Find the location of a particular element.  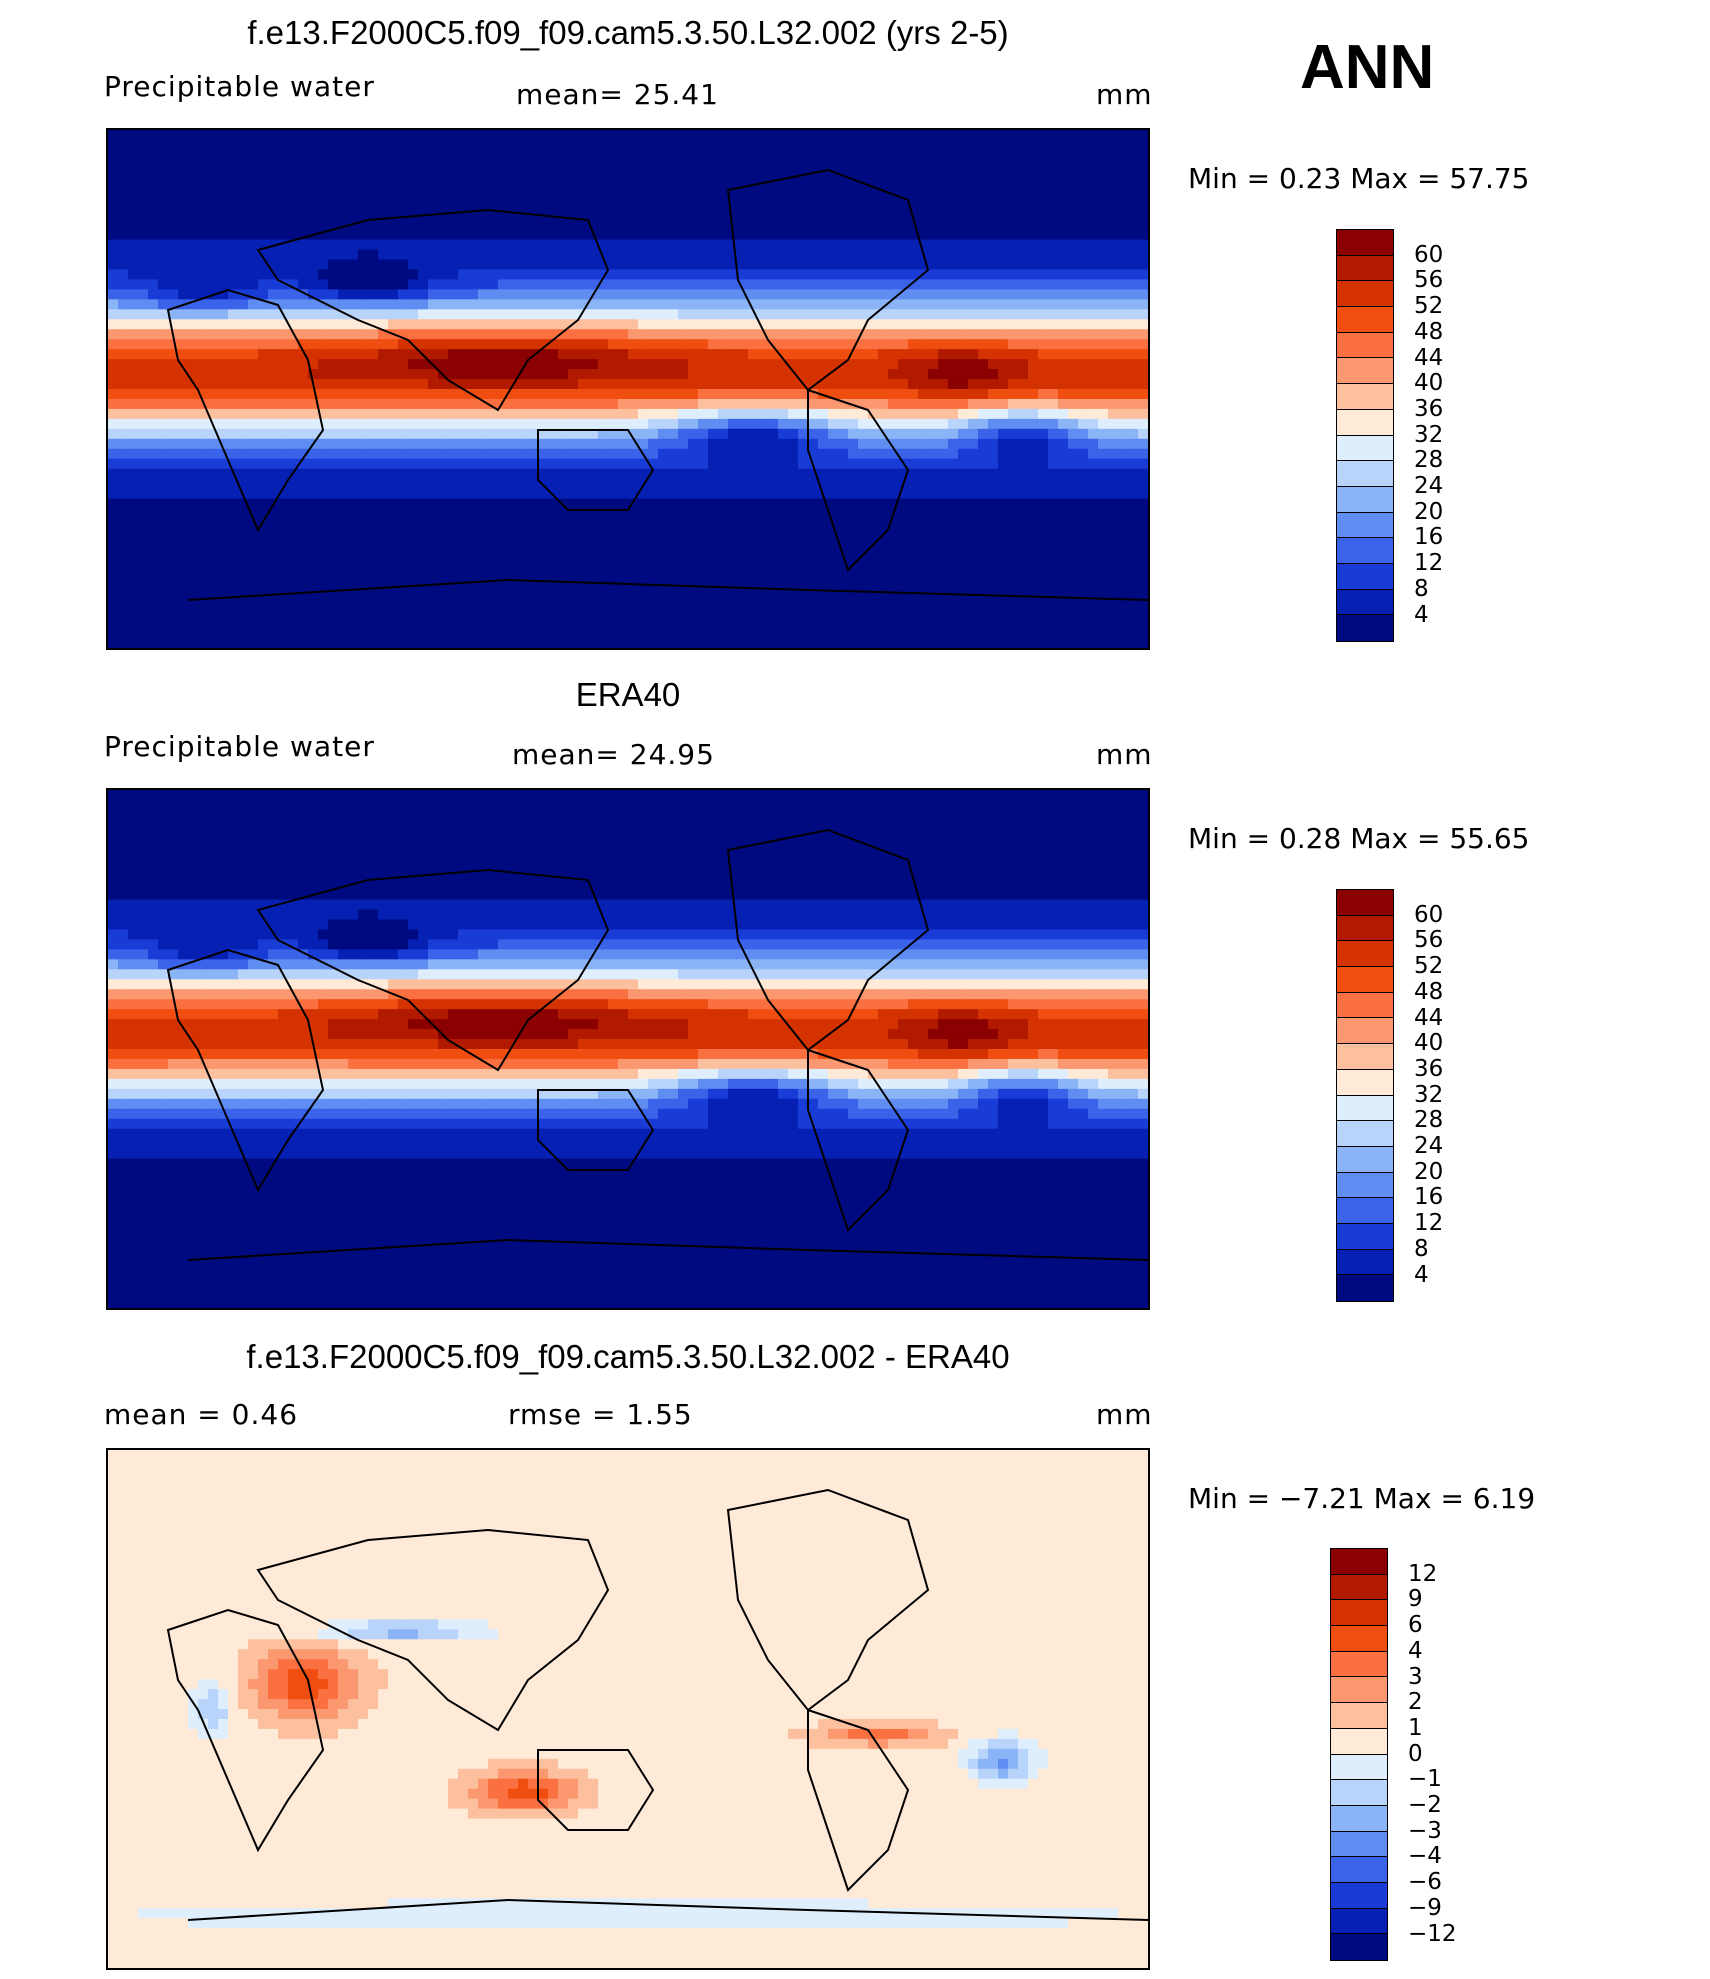

colorbar-tick-label: −12 is located at coordinates (1432, 1933).